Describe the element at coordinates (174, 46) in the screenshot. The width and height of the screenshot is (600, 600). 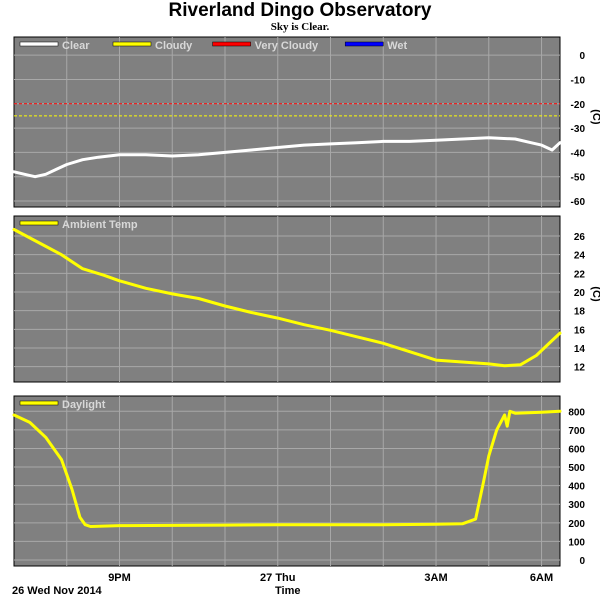
I see `legend-label: Cloudy` at that location.